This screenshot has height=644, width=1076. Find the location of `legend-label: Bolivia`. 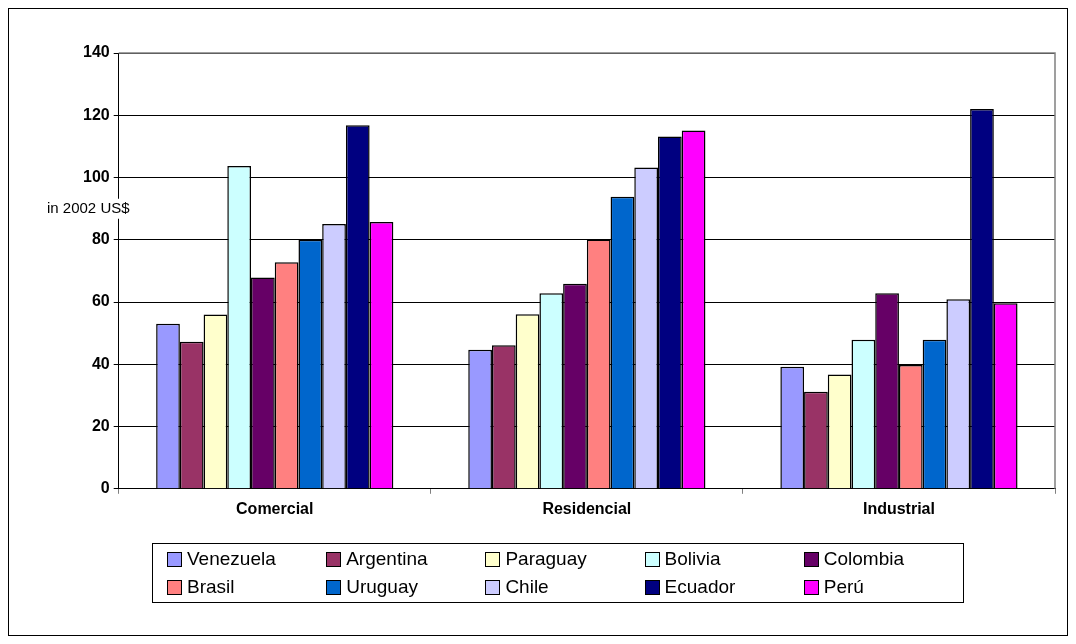

legend-label: Bolivia is located at coordinates (692, 559).